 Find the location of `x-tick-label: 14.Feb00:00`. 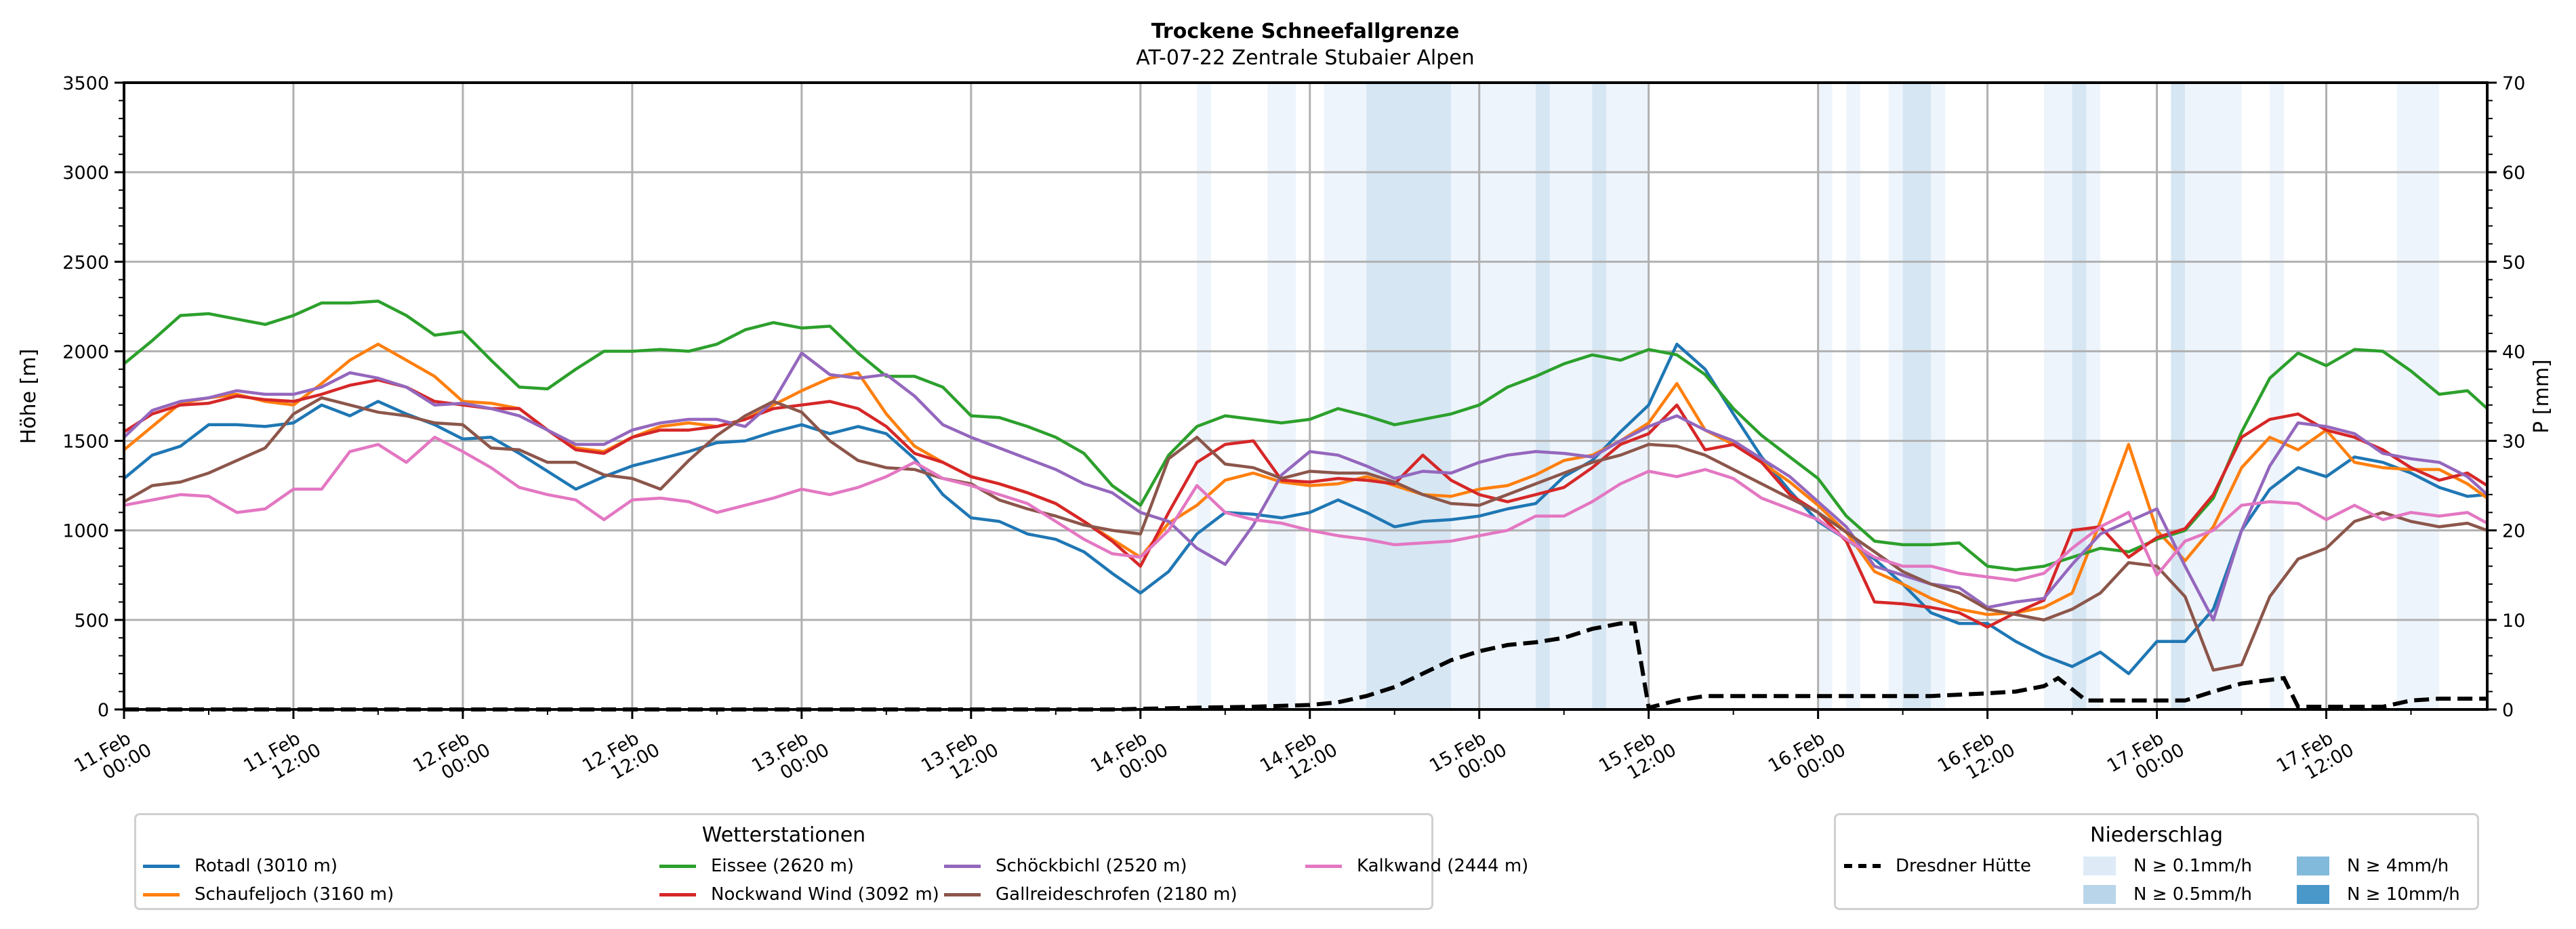

x-tick-label: 14.Feb00:00 is located at coordinates (1130, 758).